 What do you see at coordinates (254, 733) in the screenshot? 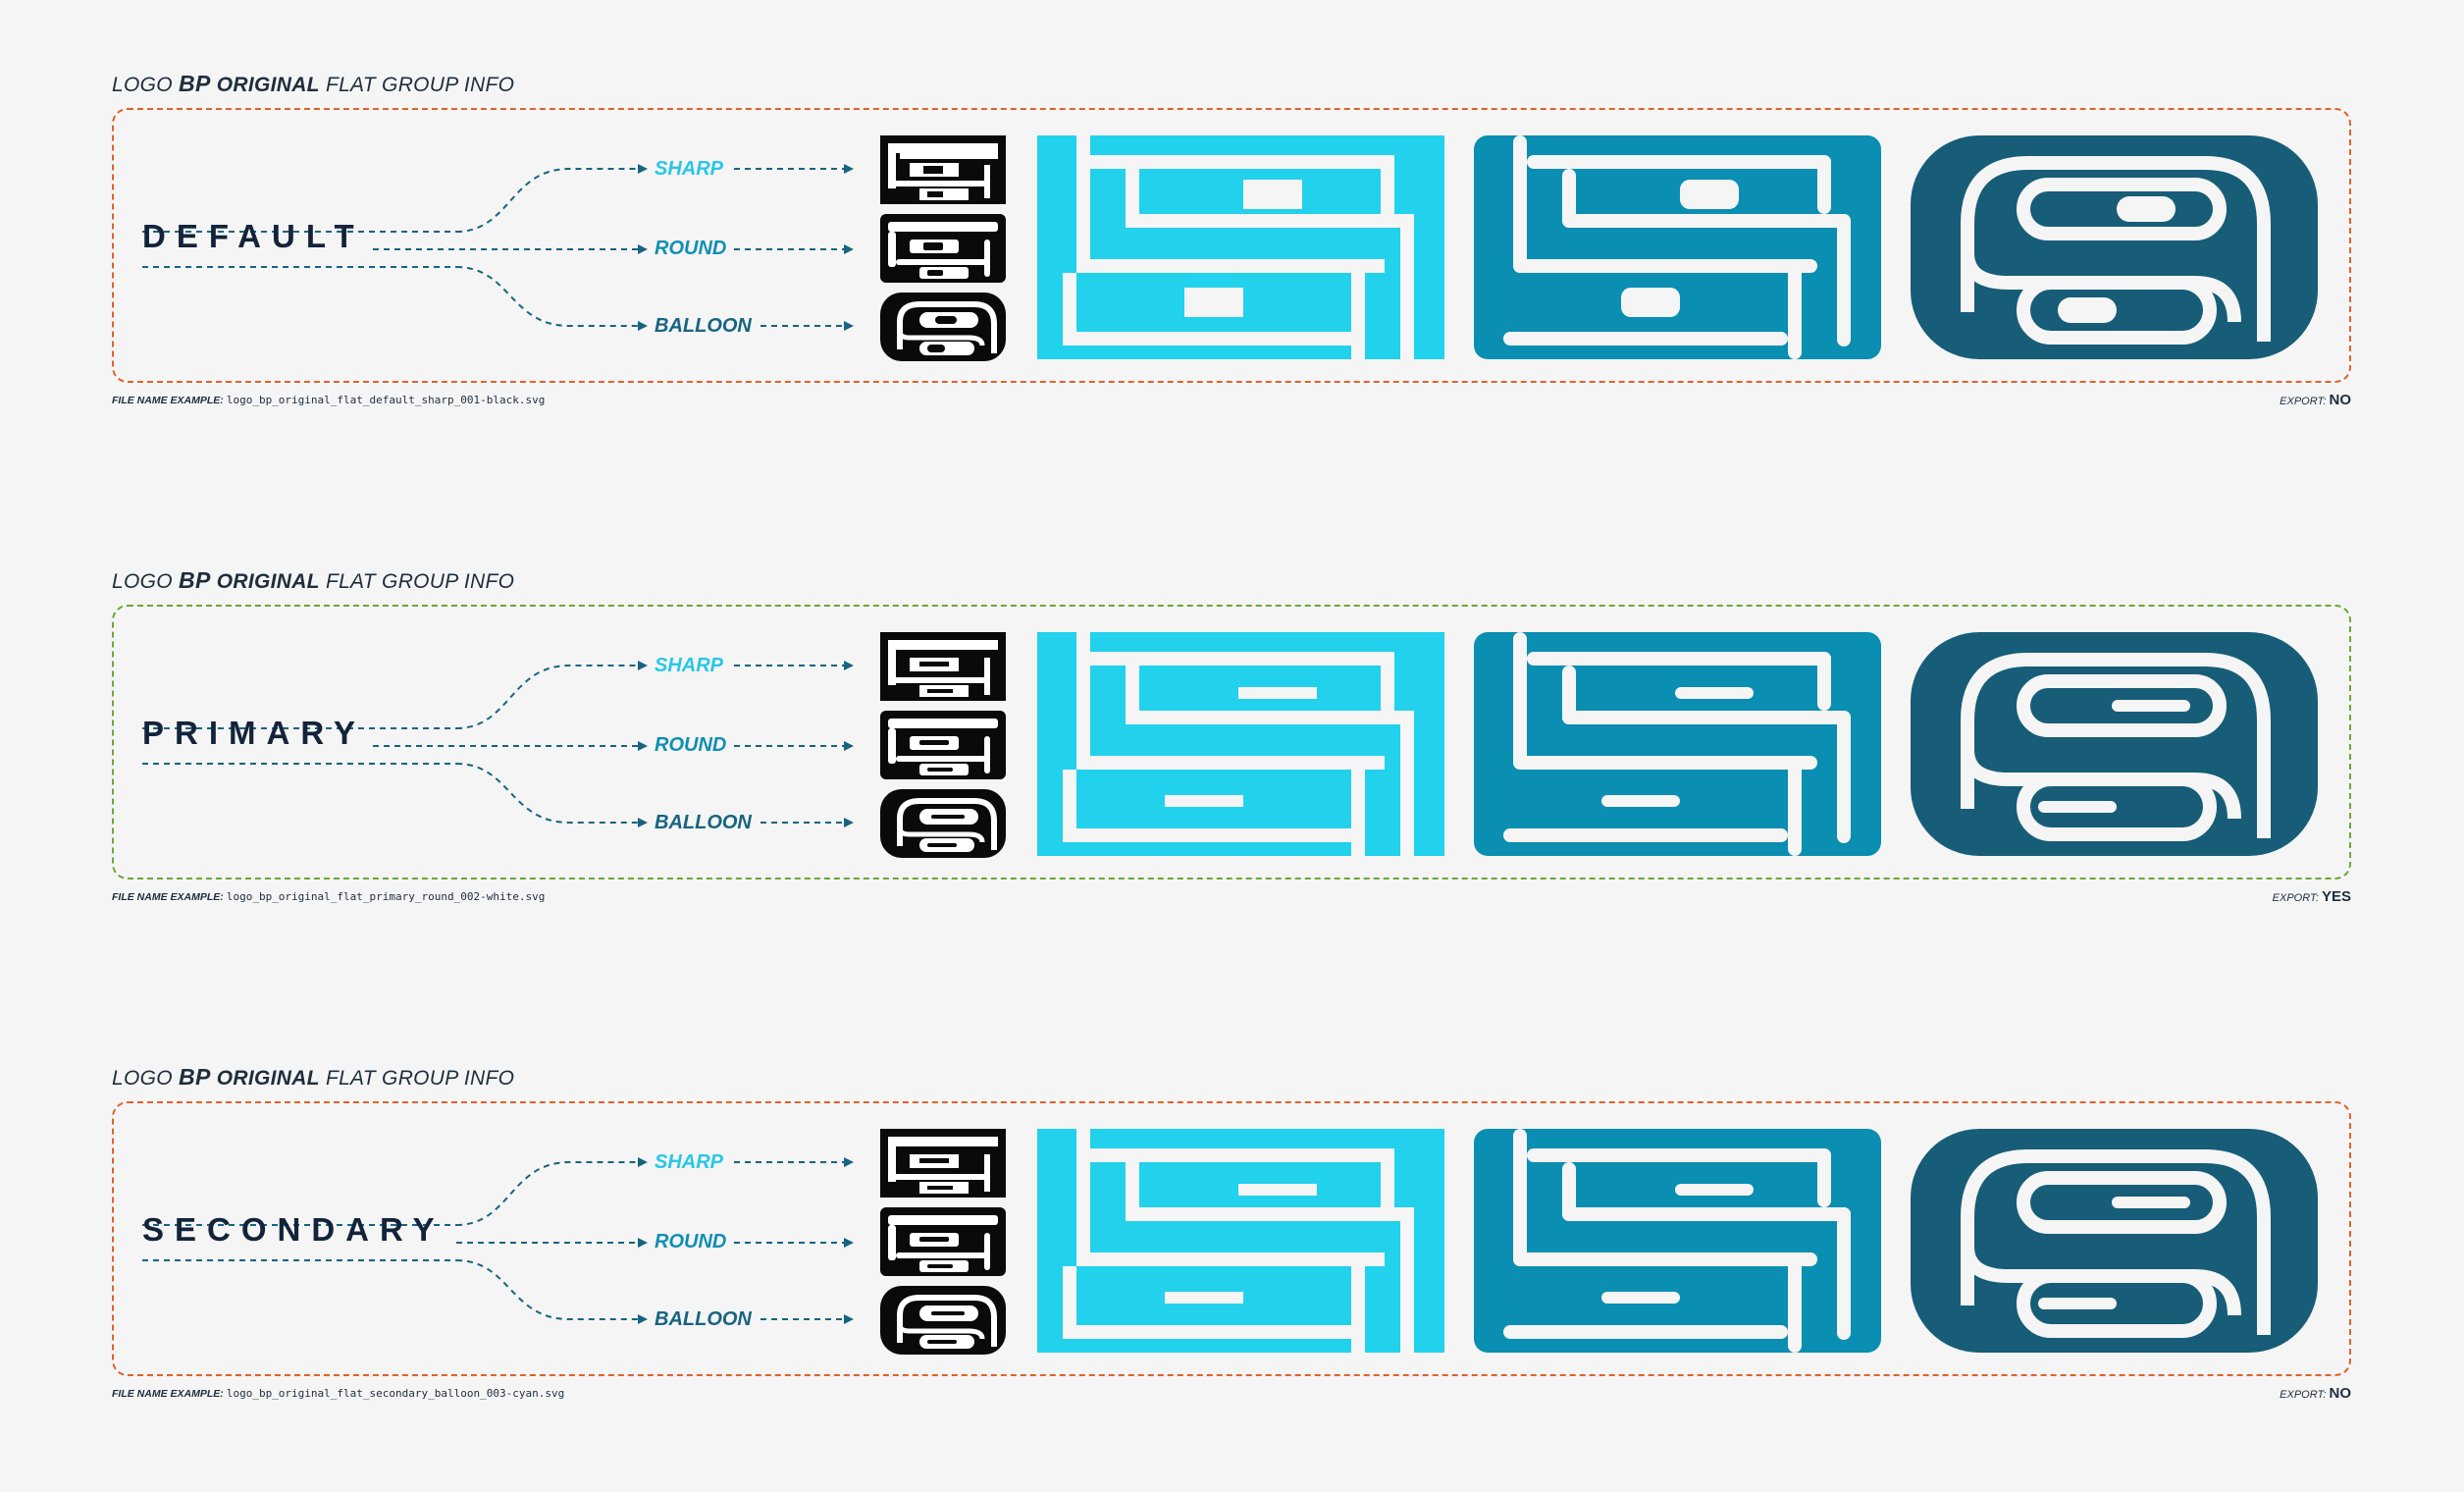
I see `variant-label: PRIMARY` at bounding box center [254, 733].